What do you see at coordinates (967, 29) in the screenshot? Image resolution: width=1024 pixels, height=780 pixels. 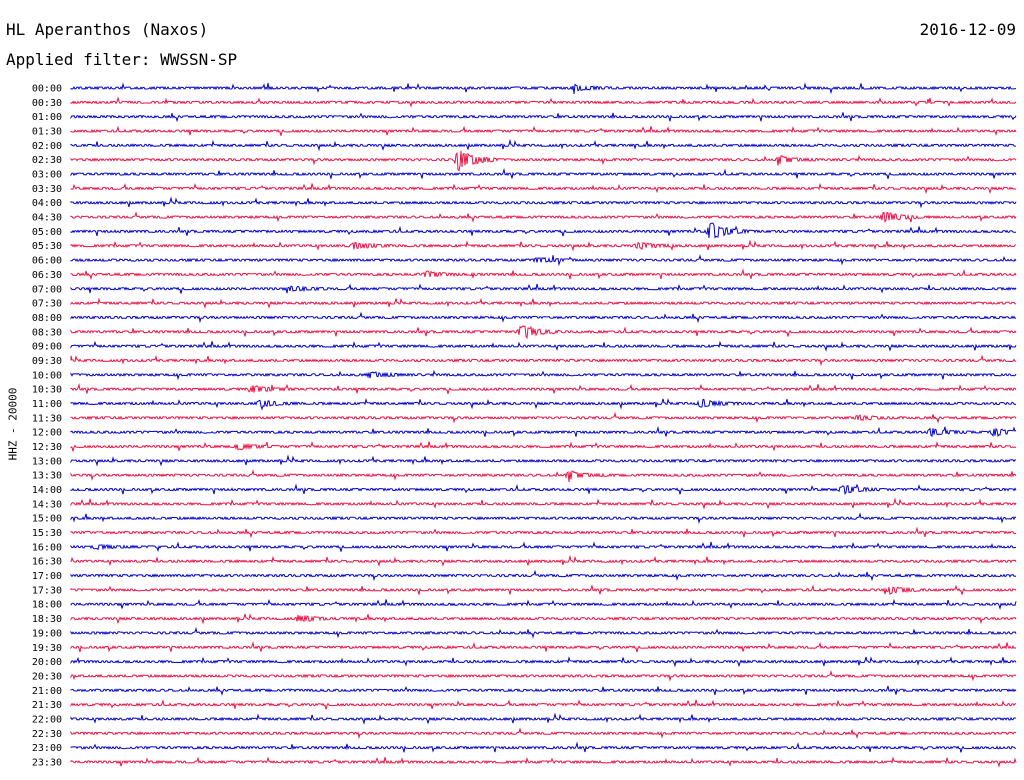 I see `chart-date: 2016-12-09` at bounding box center [967, 29].